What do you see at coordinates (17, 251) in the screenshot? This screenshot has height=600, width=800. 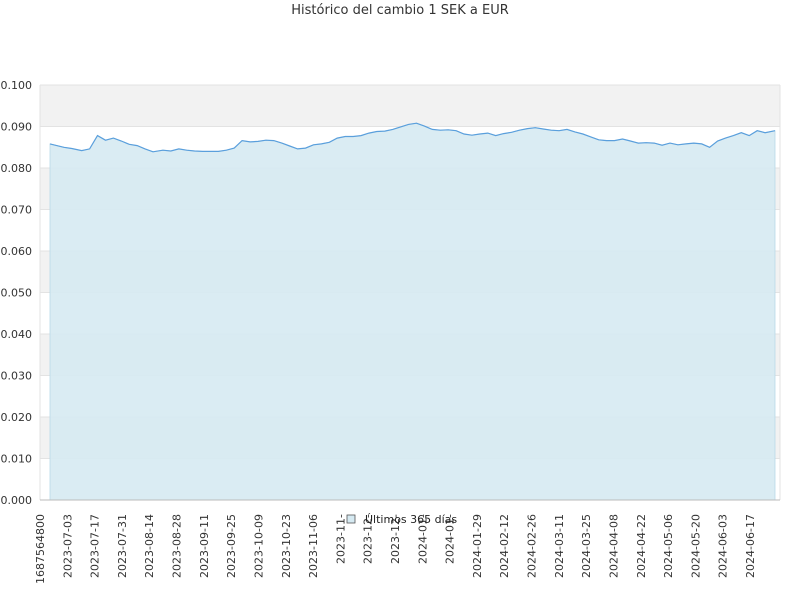 I see `y-tick-label: 0.060` at bounding box center [17, 251].